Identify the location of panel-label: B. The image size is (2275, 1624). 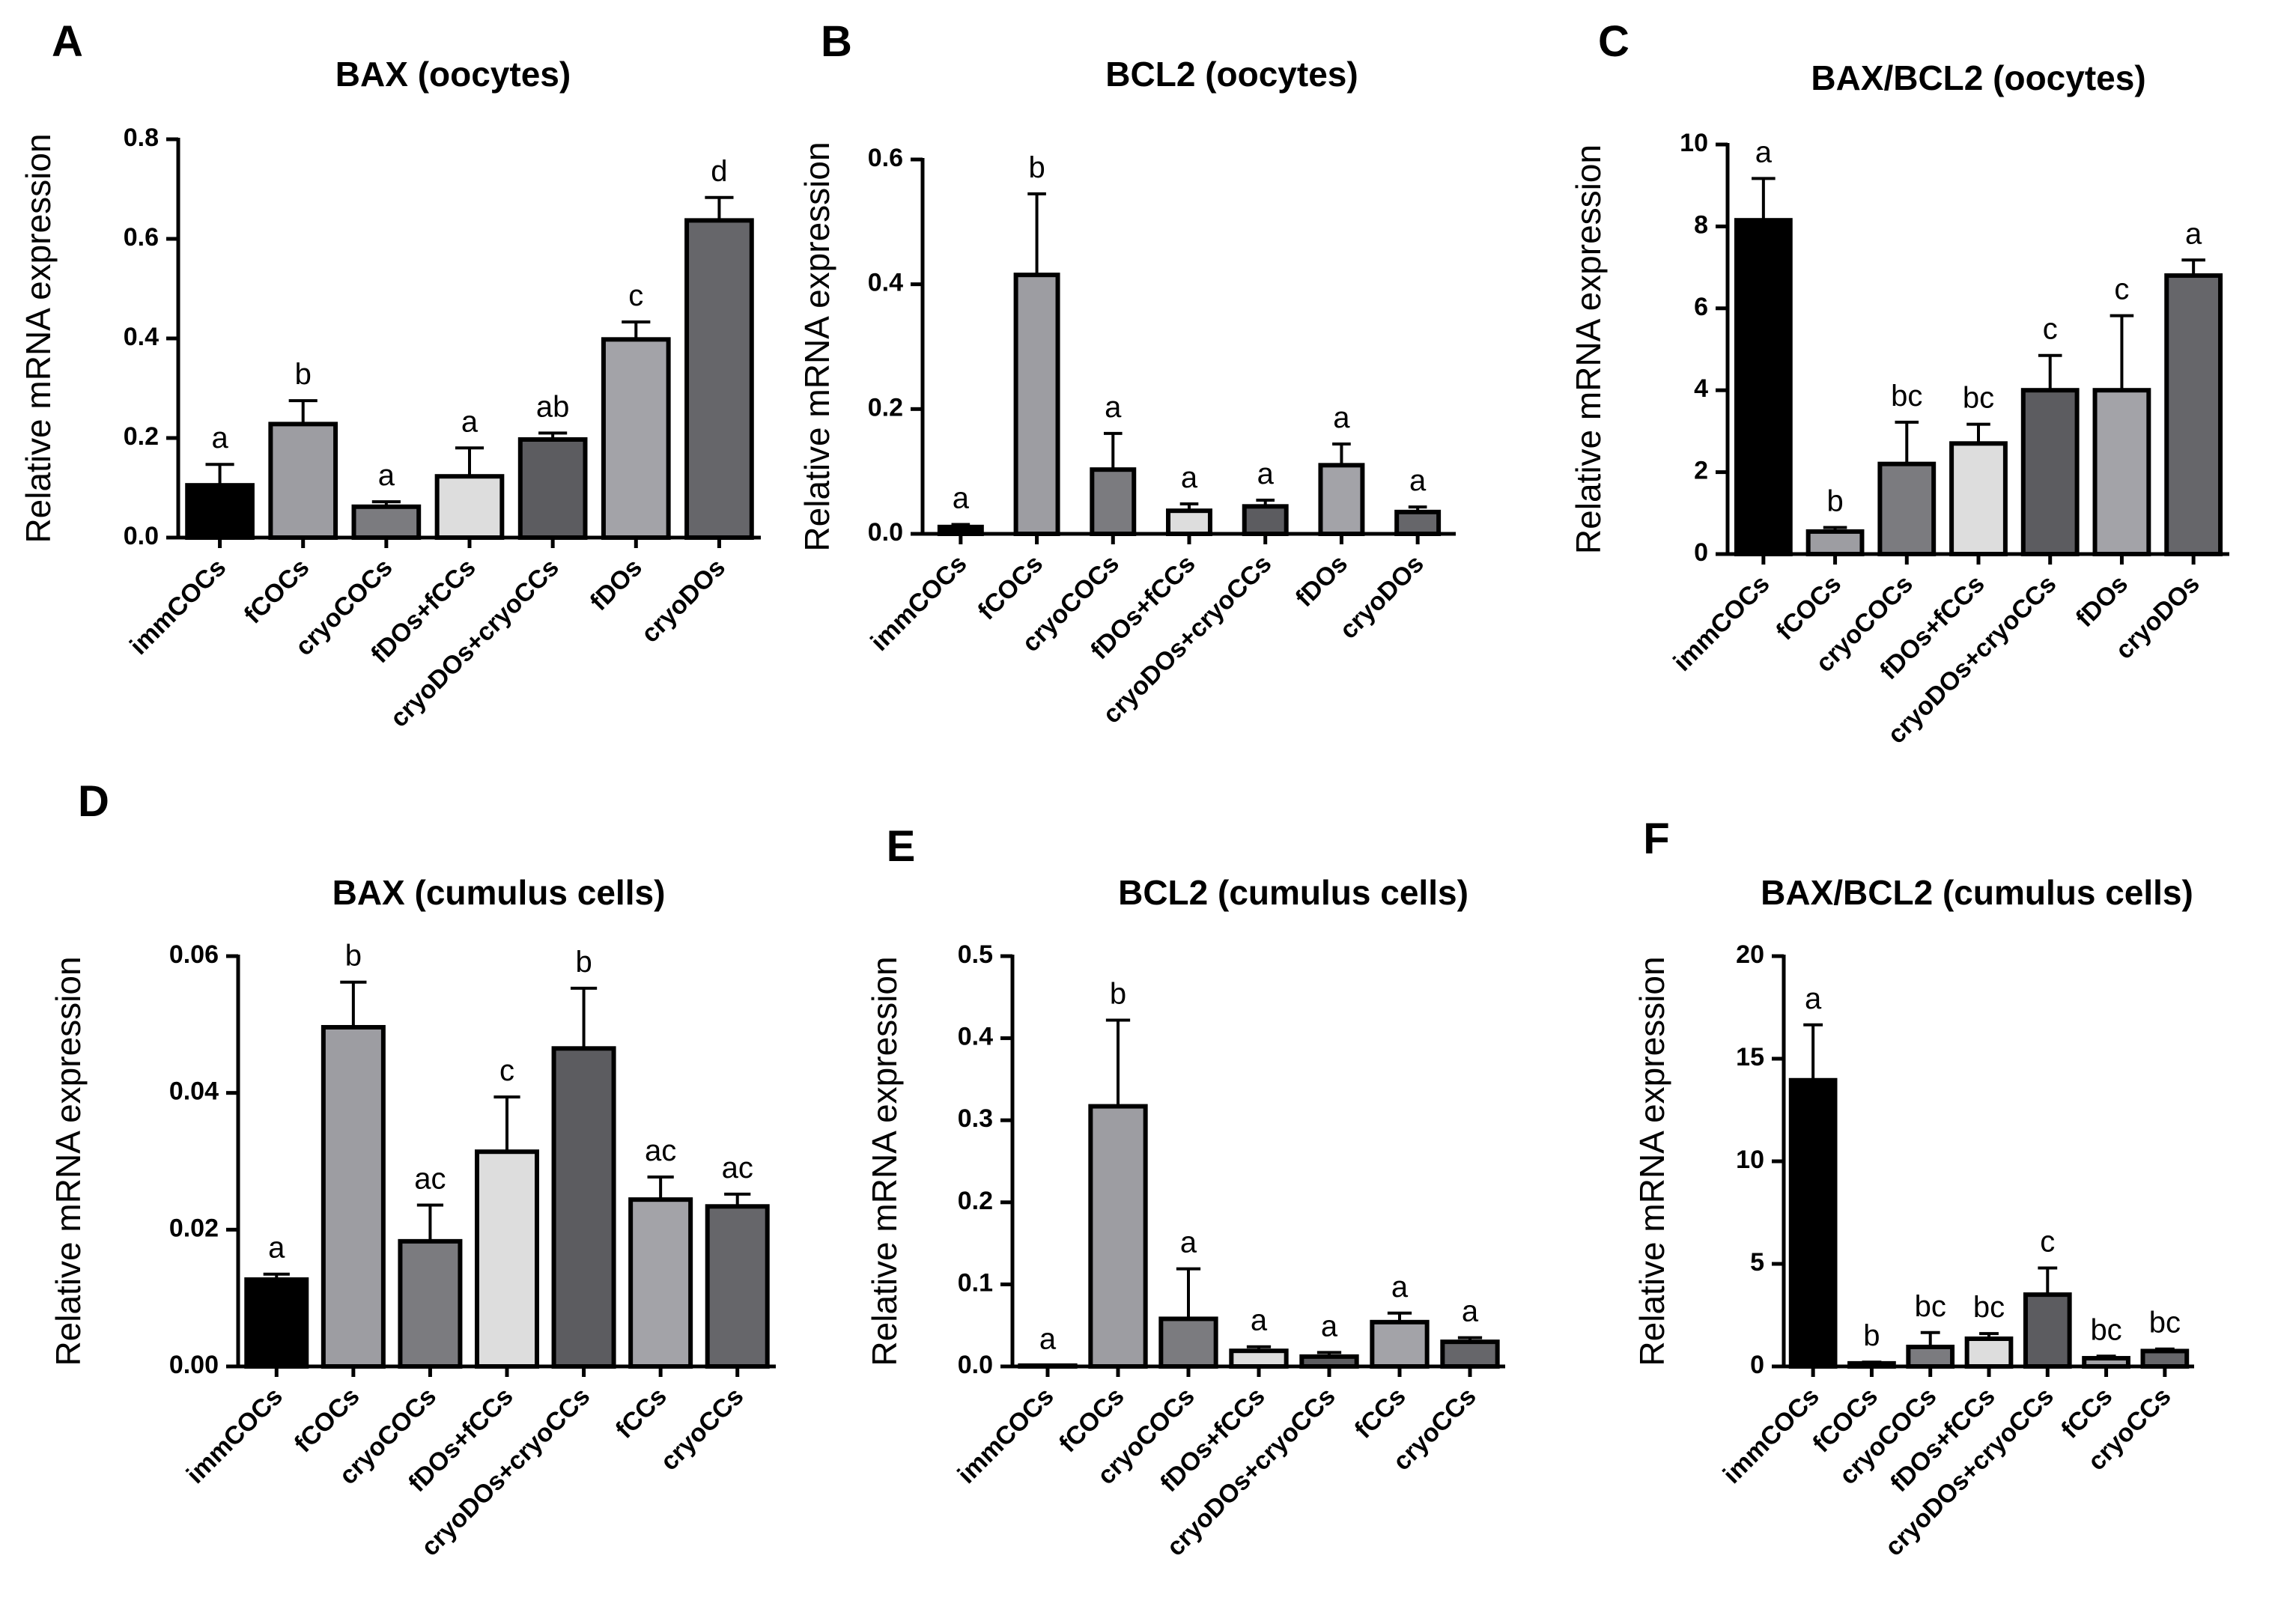
(836, 41).